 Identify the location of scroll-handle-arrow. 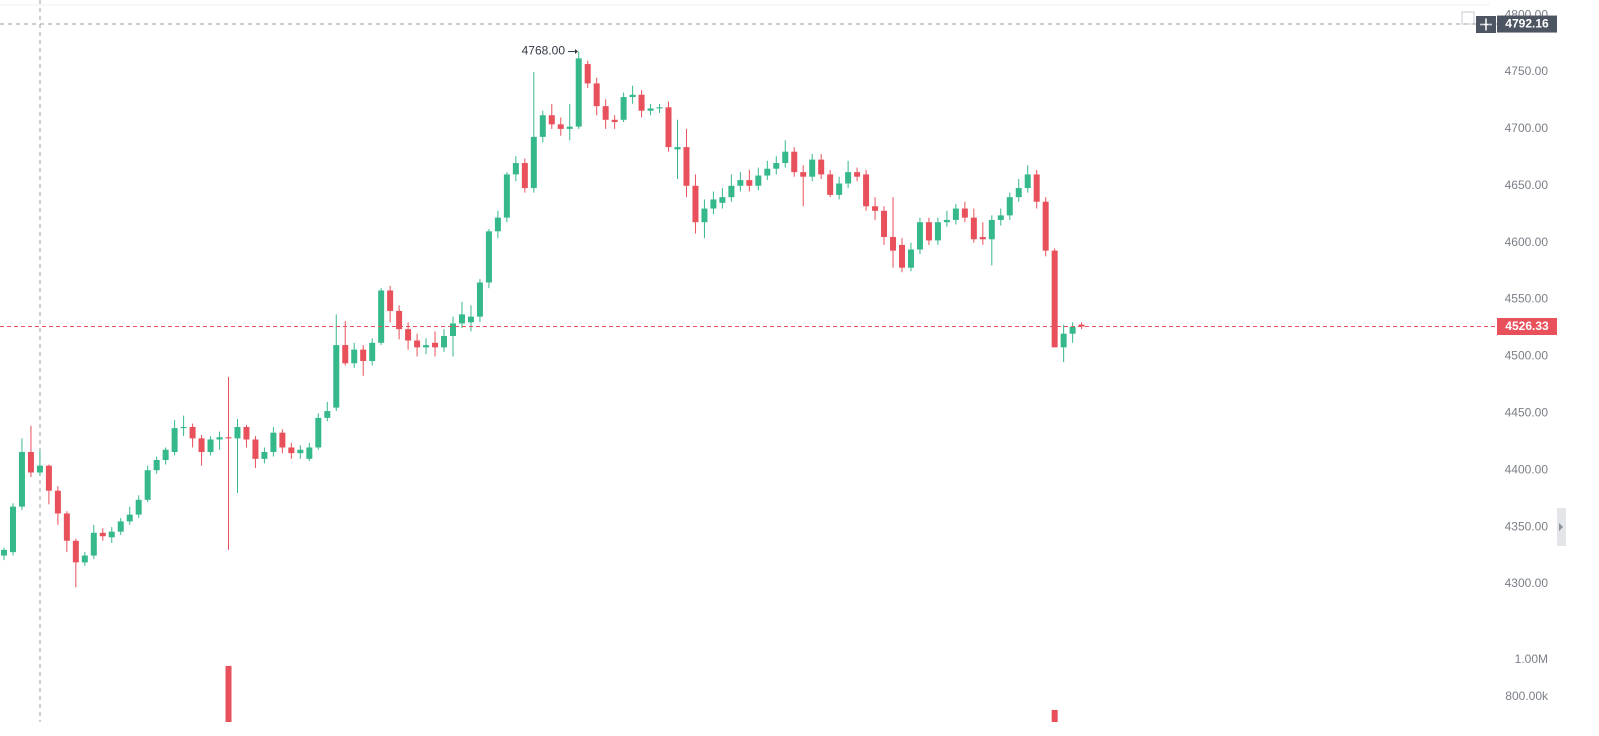
(1561, 527).